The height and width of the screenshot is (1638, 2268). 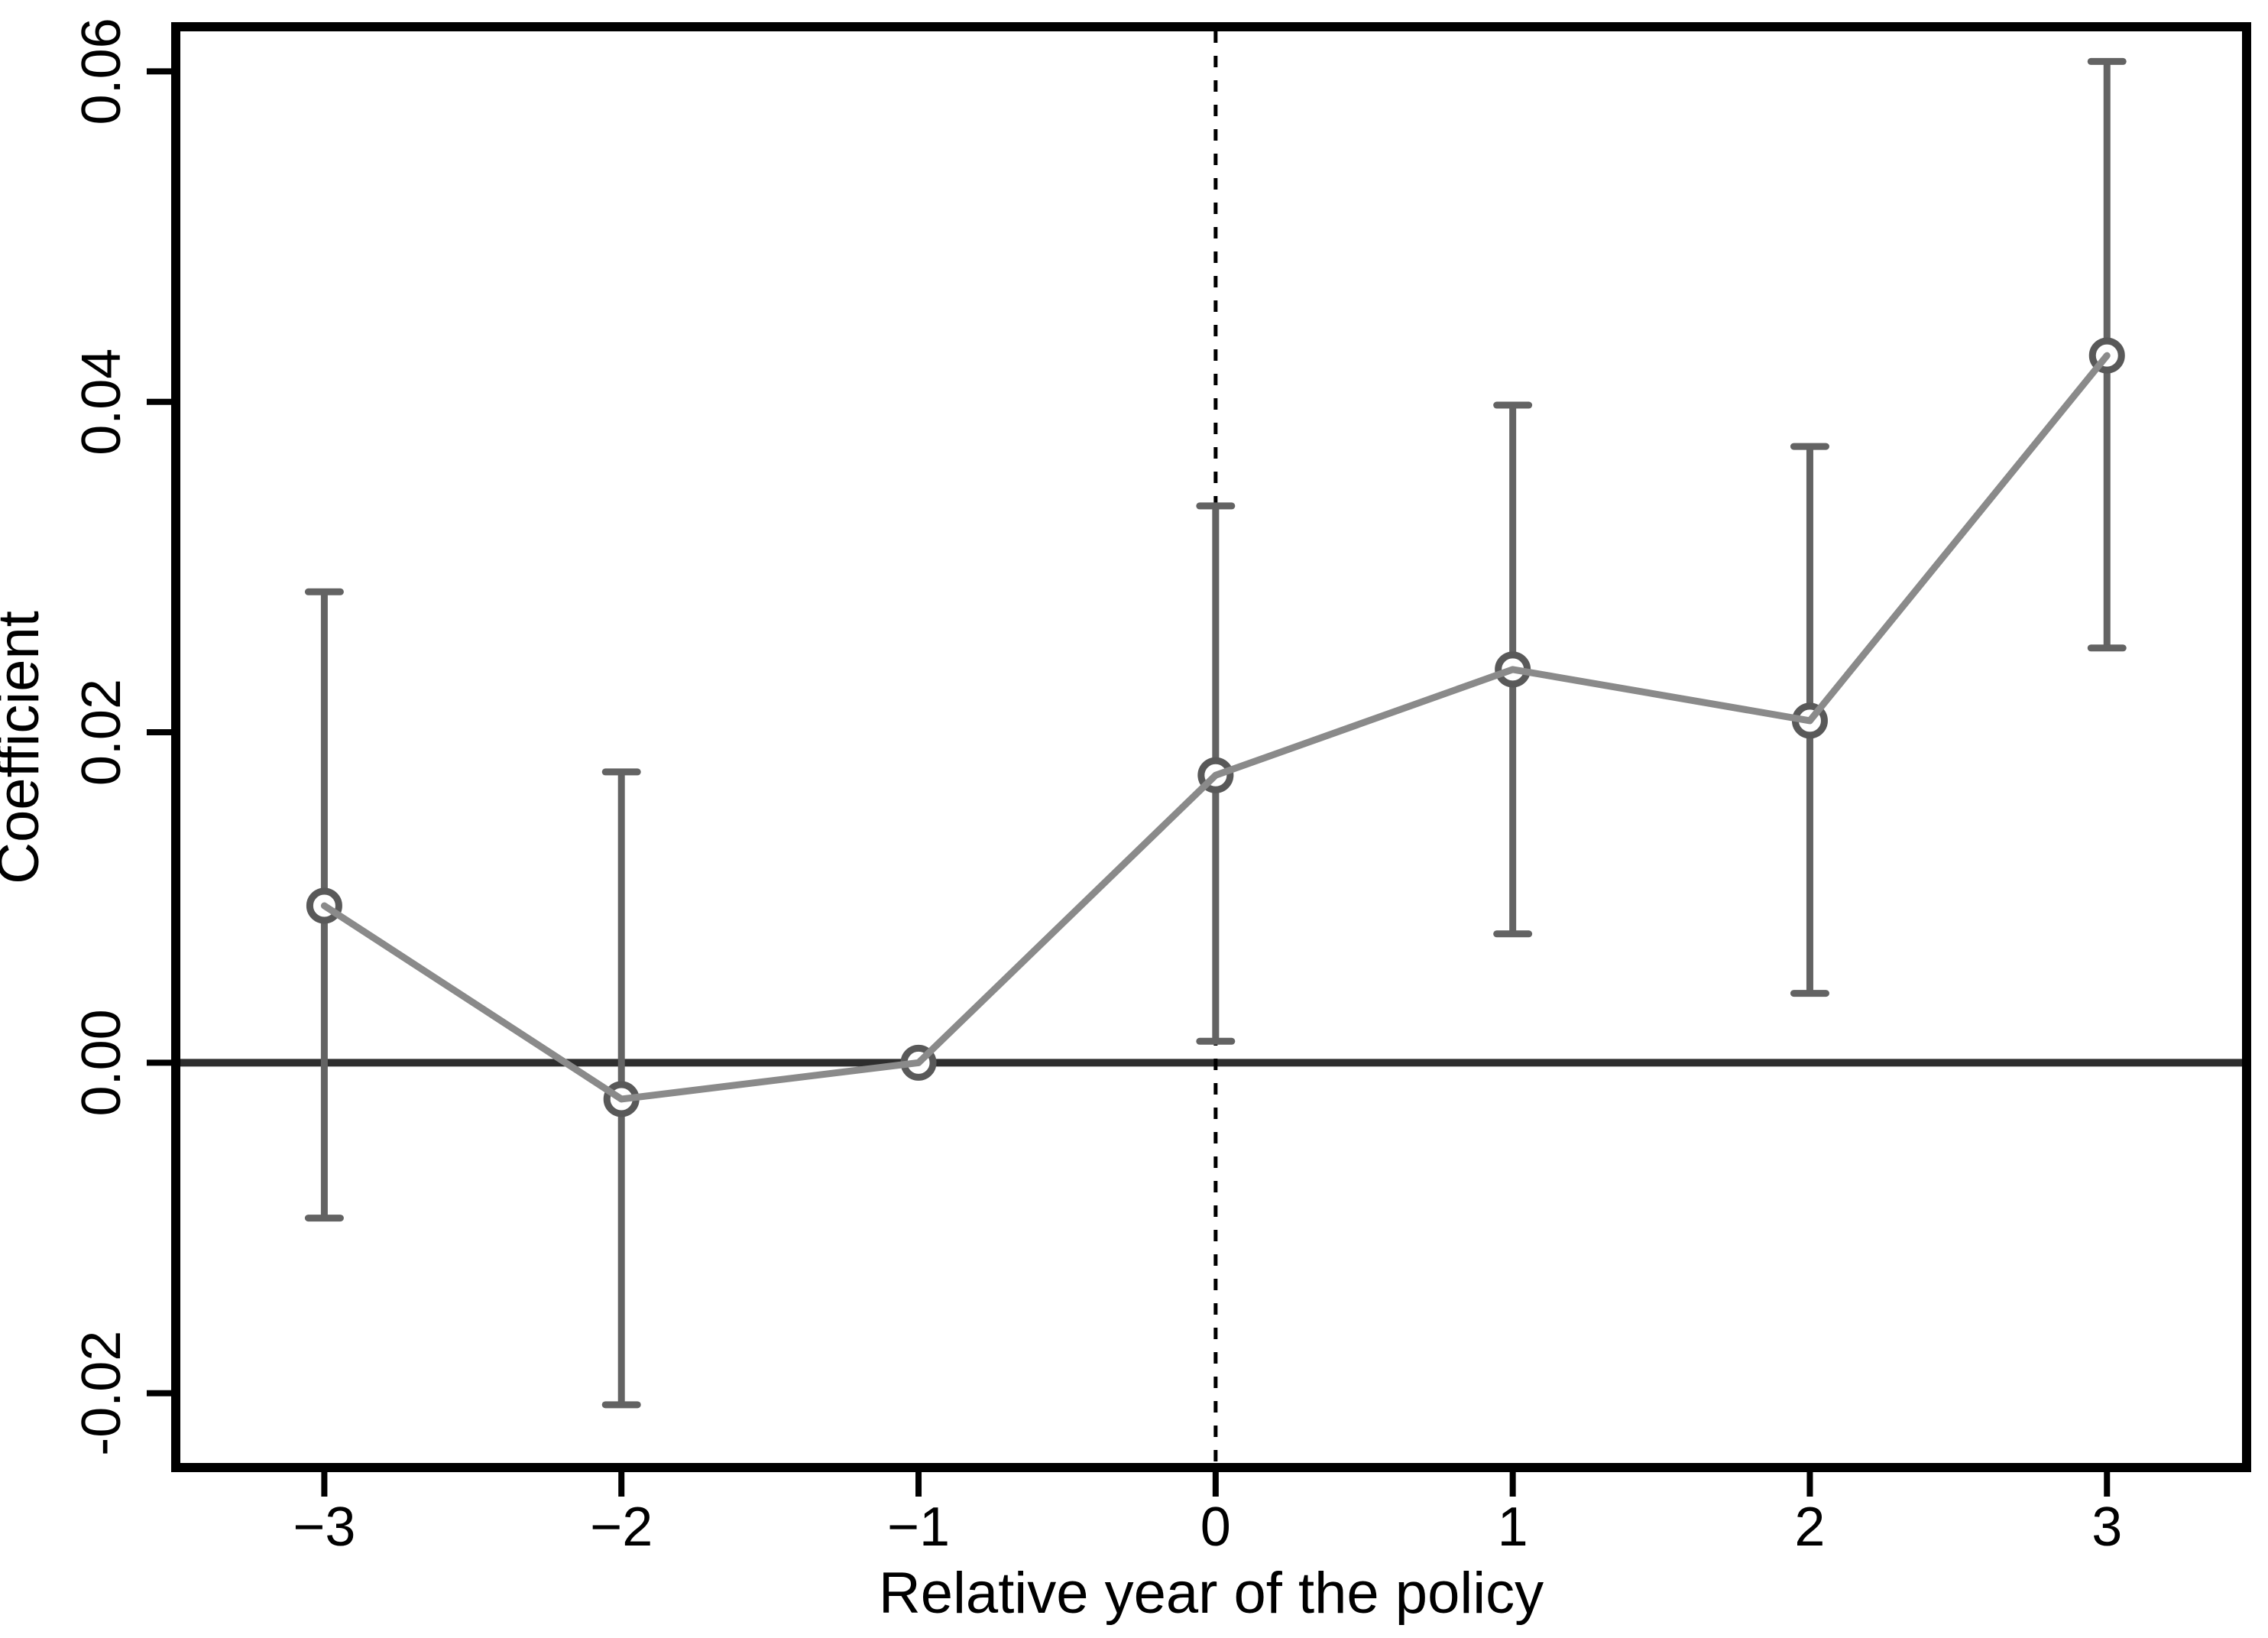 I want to click on y-tick-label: 0.06, so click(x=102, y=71).